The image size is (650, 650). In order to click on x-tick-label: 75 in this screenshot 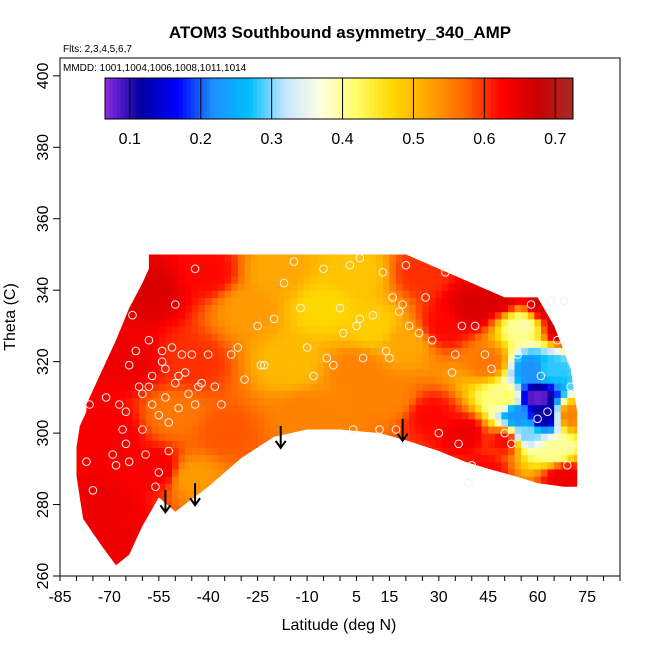, I will do `click(587, 597)`.